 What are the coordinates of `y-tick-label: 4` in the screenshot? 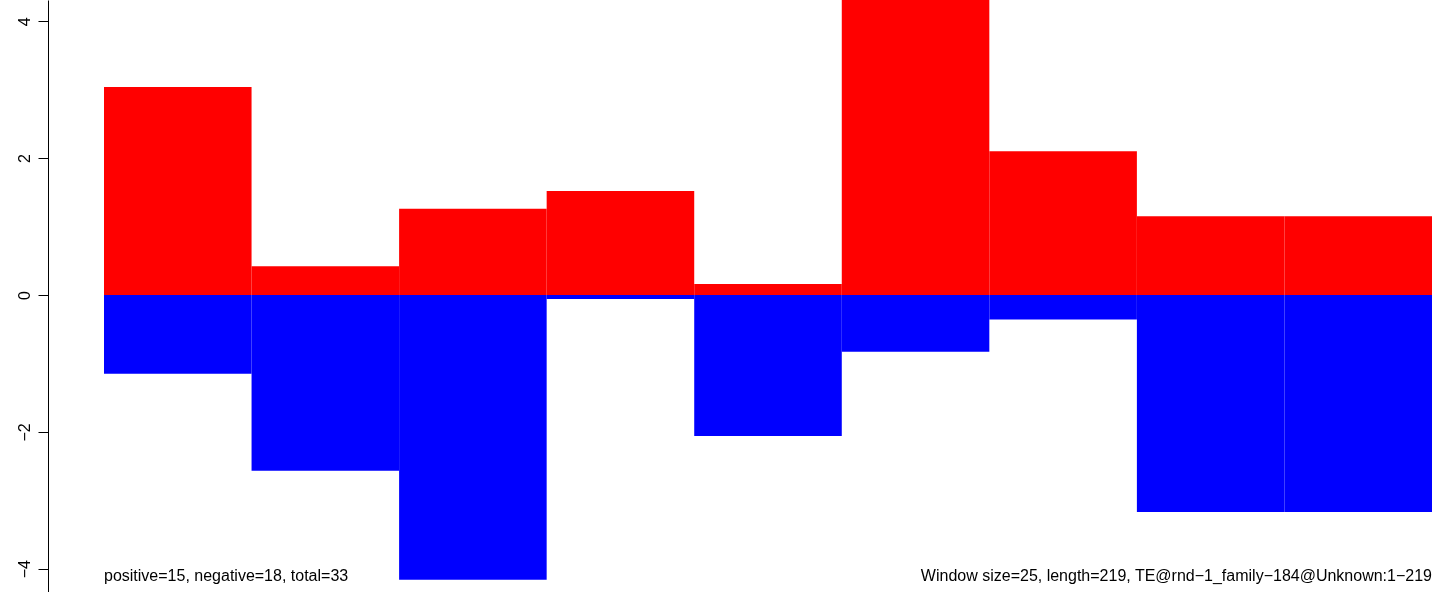 It's located at (24, 22).